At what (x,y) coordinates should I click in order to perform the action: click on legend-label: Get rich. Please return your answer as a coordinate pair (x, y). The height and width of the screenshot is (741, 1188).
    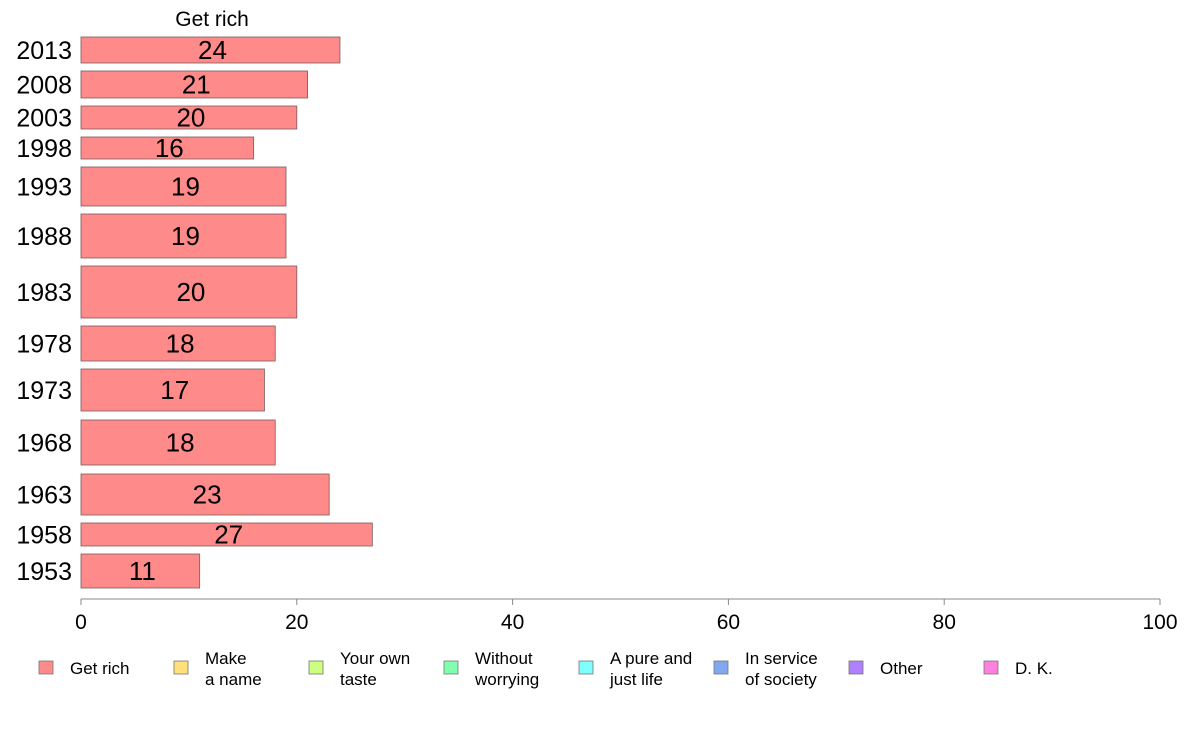
    Looking at the image, I should click on (100, 668).